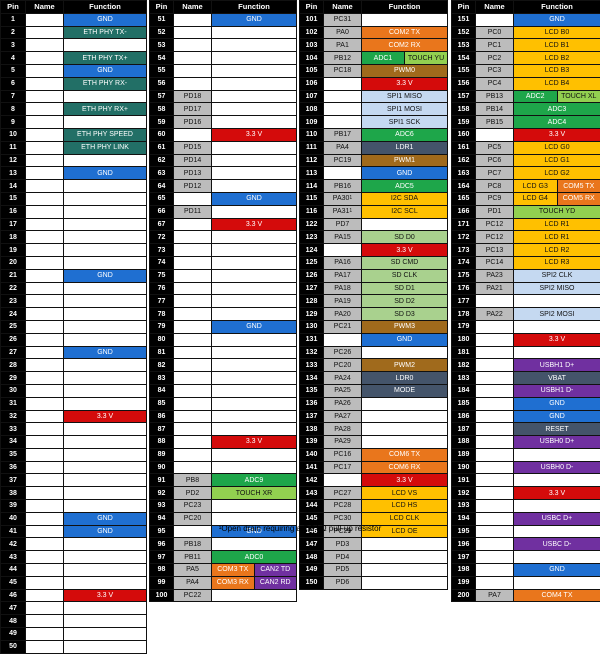 This screenshot has height=654, width=600. What do you see at coordinates (343, 365) in the screenshot?
I see `pin-name-text: PC20` at bounding box center [343, 365].